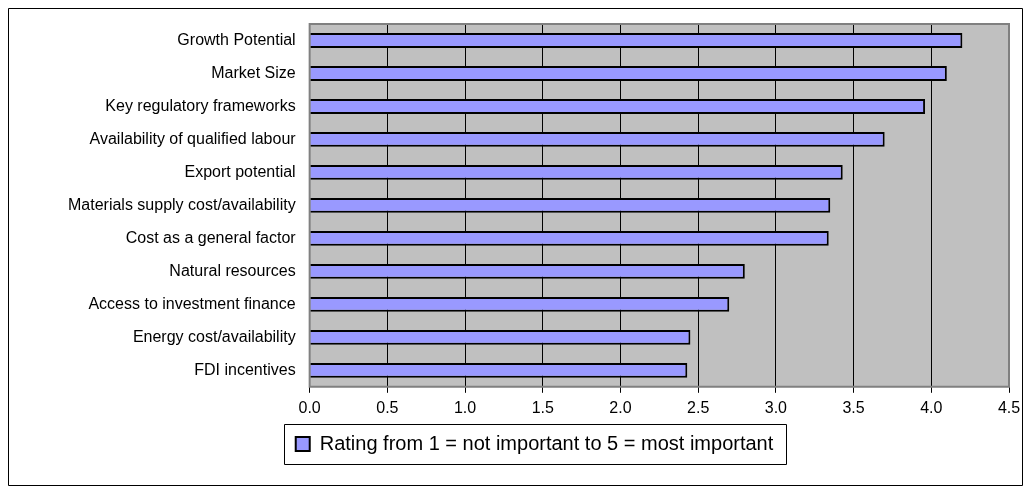 Image resolution: width=1031 pixels, height=494 pixels. What do you see at coordinates (200, 105) in the screenshot?
I see `y-tick-label: Key regulatory frameworks` at bounding box center [200, 105].